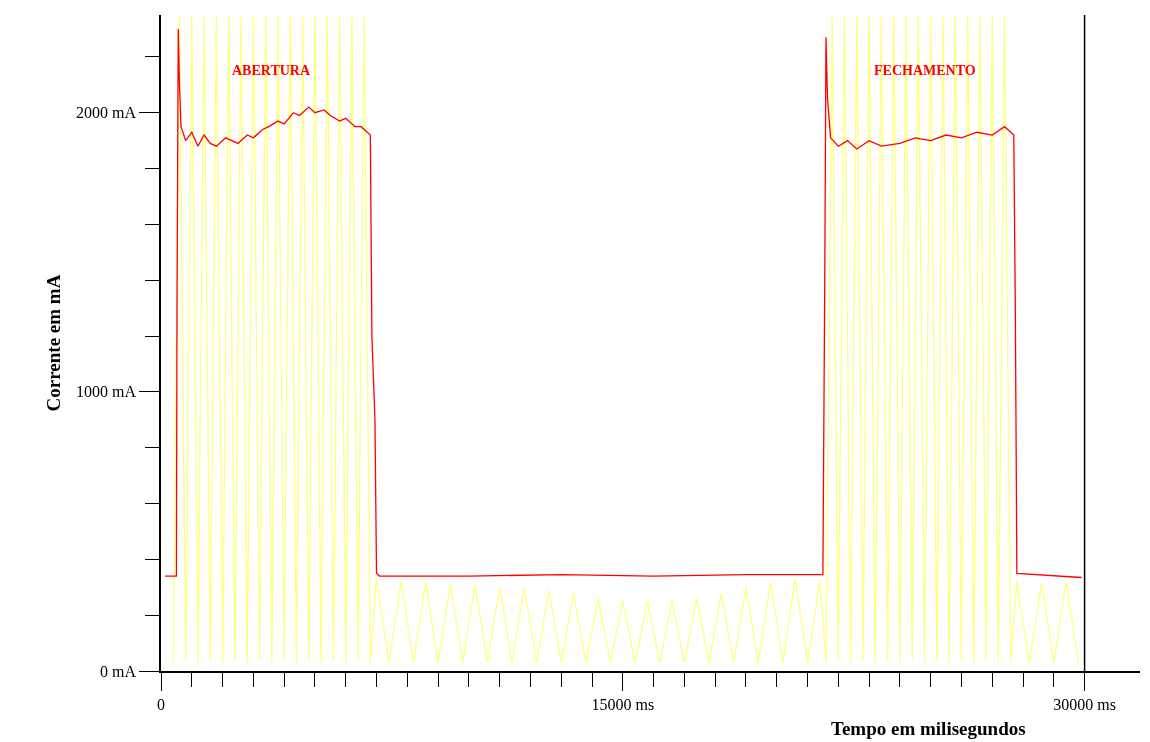 The width and height of the screenshot is (1150, 742). Describe the element at coordinates (925, 70) in the screenshot. I see `annotation: FECHAMENTO` at that location.